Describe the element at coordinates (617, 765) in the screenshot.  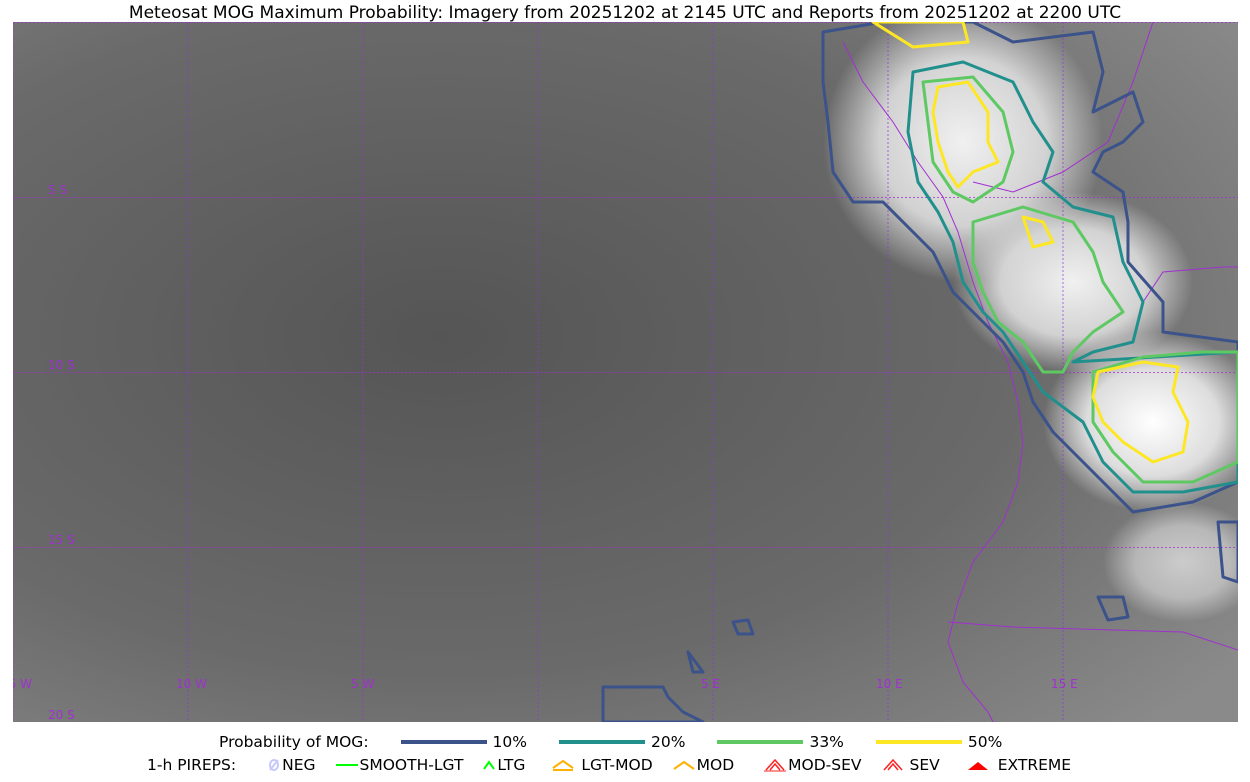
I see `pirep-label: LGT-MOD` at that location.